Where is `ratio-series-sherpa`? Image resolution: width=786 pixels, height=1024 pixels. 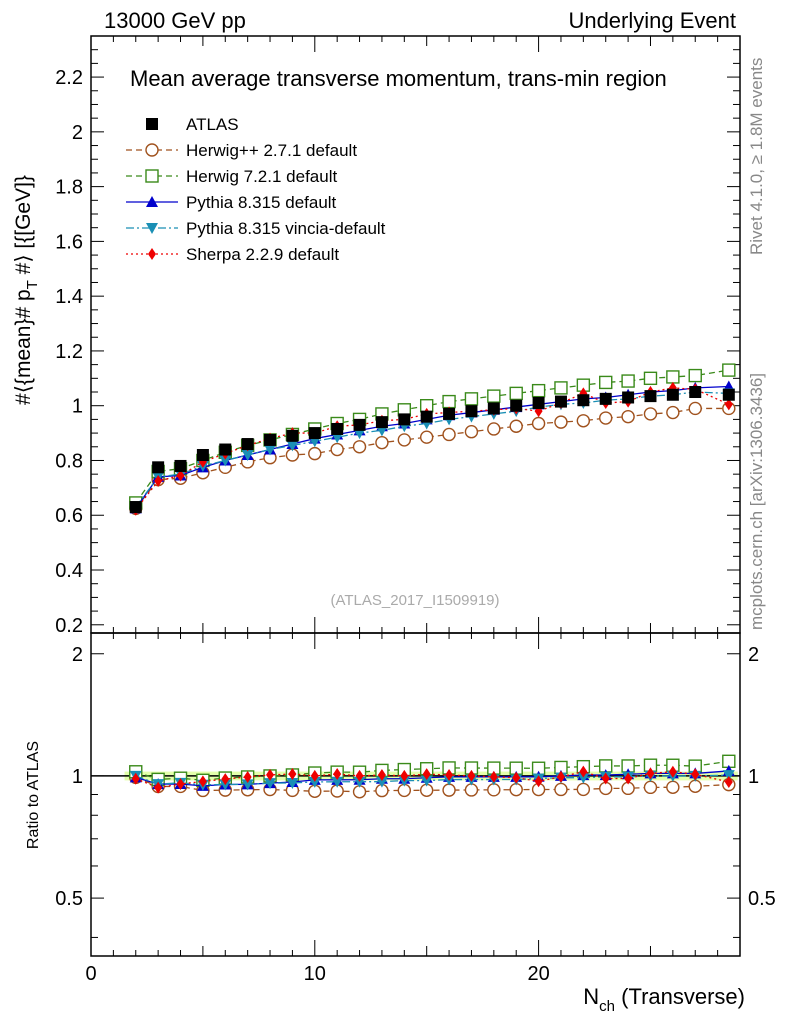 ratio-series-sherpa is located at coordinates (432, 779).